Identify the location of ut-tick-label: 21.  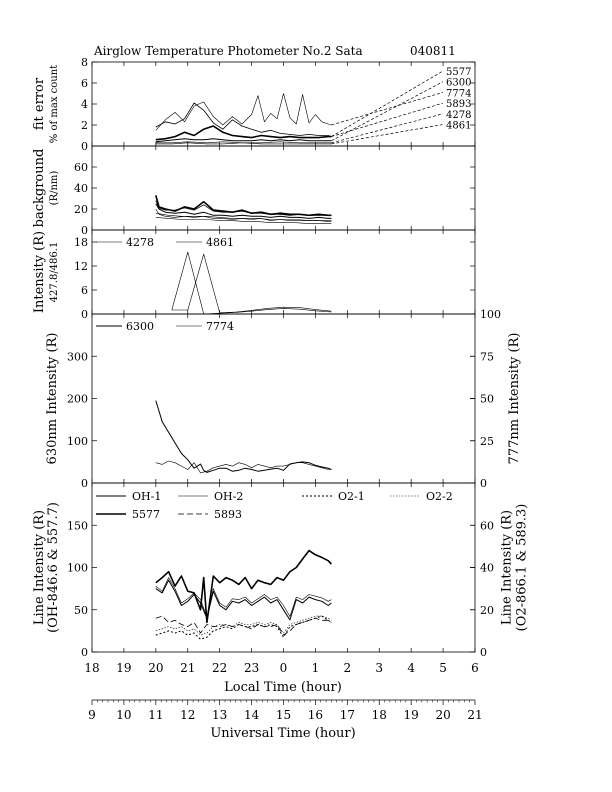
(474, 715).